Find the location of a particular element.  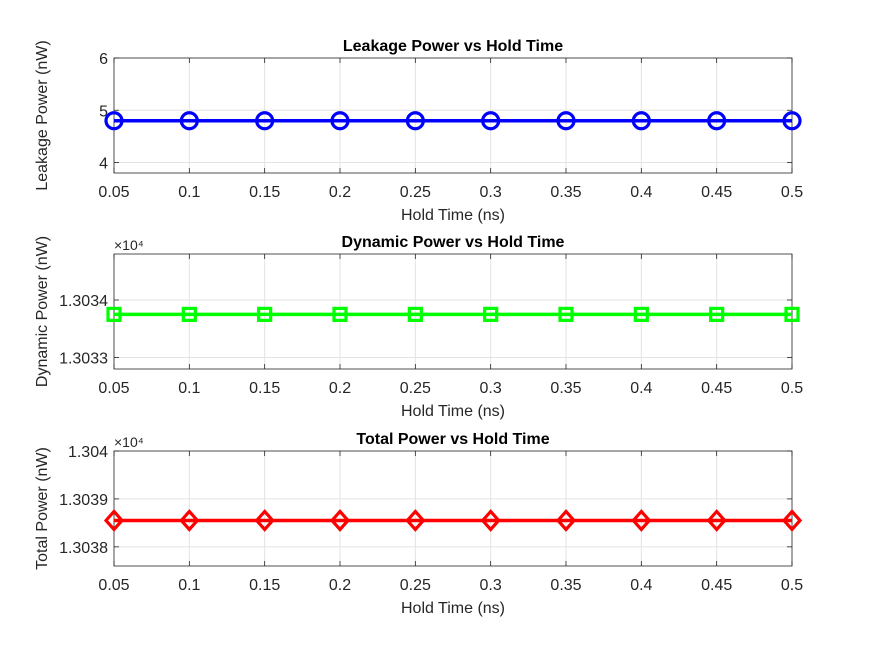

y-tick-label: 1.3033 is located at coordinates (83, 359).